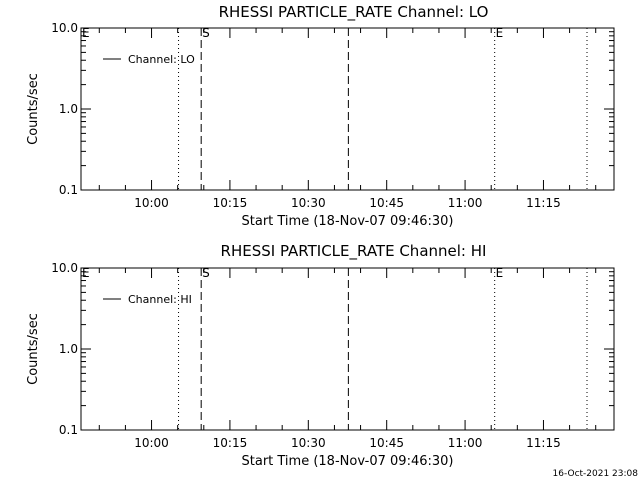 This screenshot has width=640, height=480. What do you see at coordinates (161, 59) in the screenshot?
I see `legend-label: Channel: LO` at bounding box center [161, 59].